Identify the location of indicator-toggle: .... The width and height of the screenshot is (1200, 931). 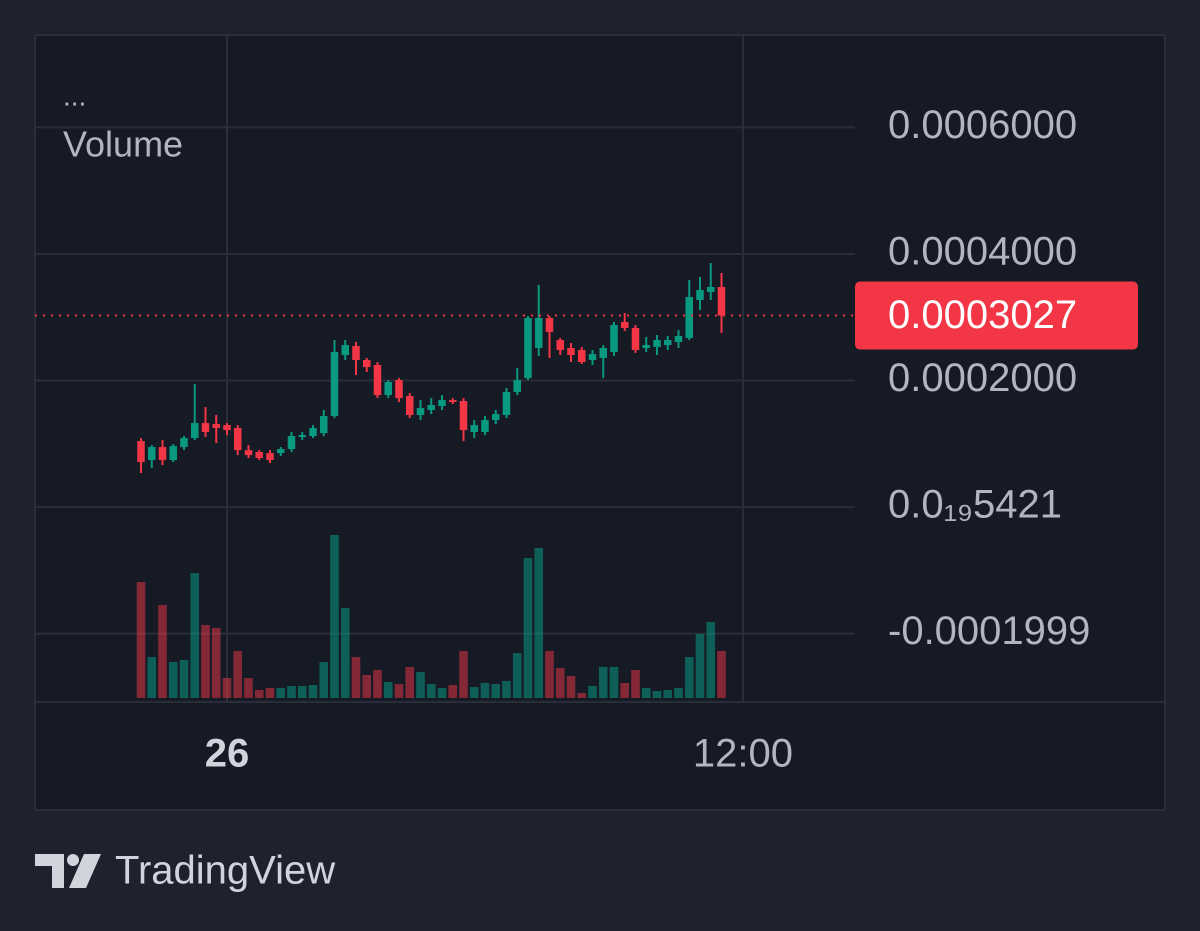
(74, 95).